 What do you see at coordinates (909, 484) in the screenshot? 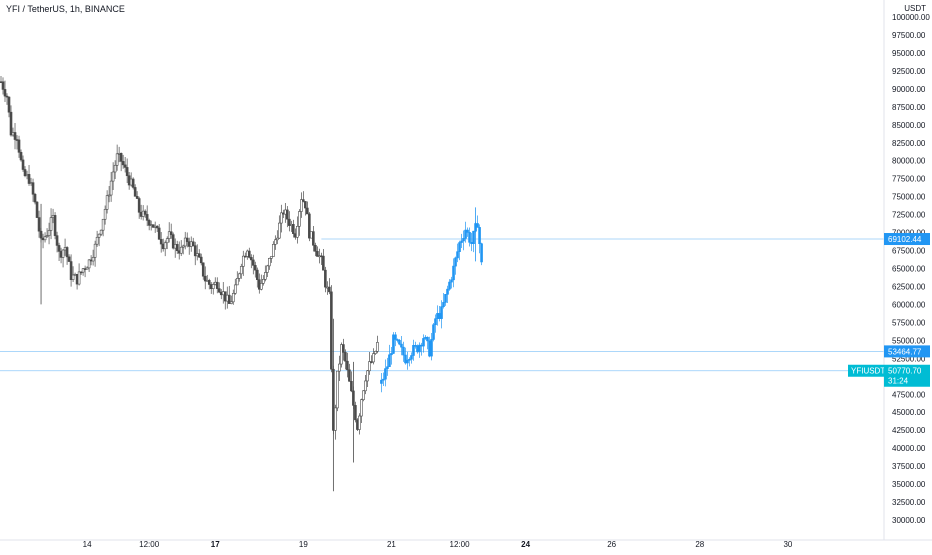
I see `y-tick-label: 35000.00` at bounding box center [909, 484].